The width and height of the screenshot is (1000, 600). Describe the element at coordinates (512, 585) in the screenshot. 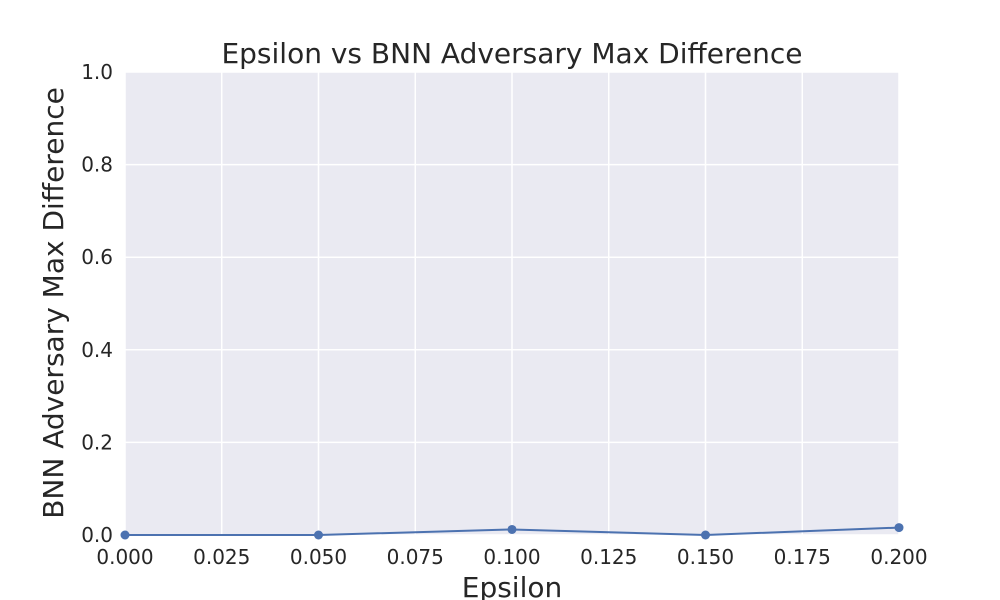

I see `x-axis-label: Epsilon` at that location.